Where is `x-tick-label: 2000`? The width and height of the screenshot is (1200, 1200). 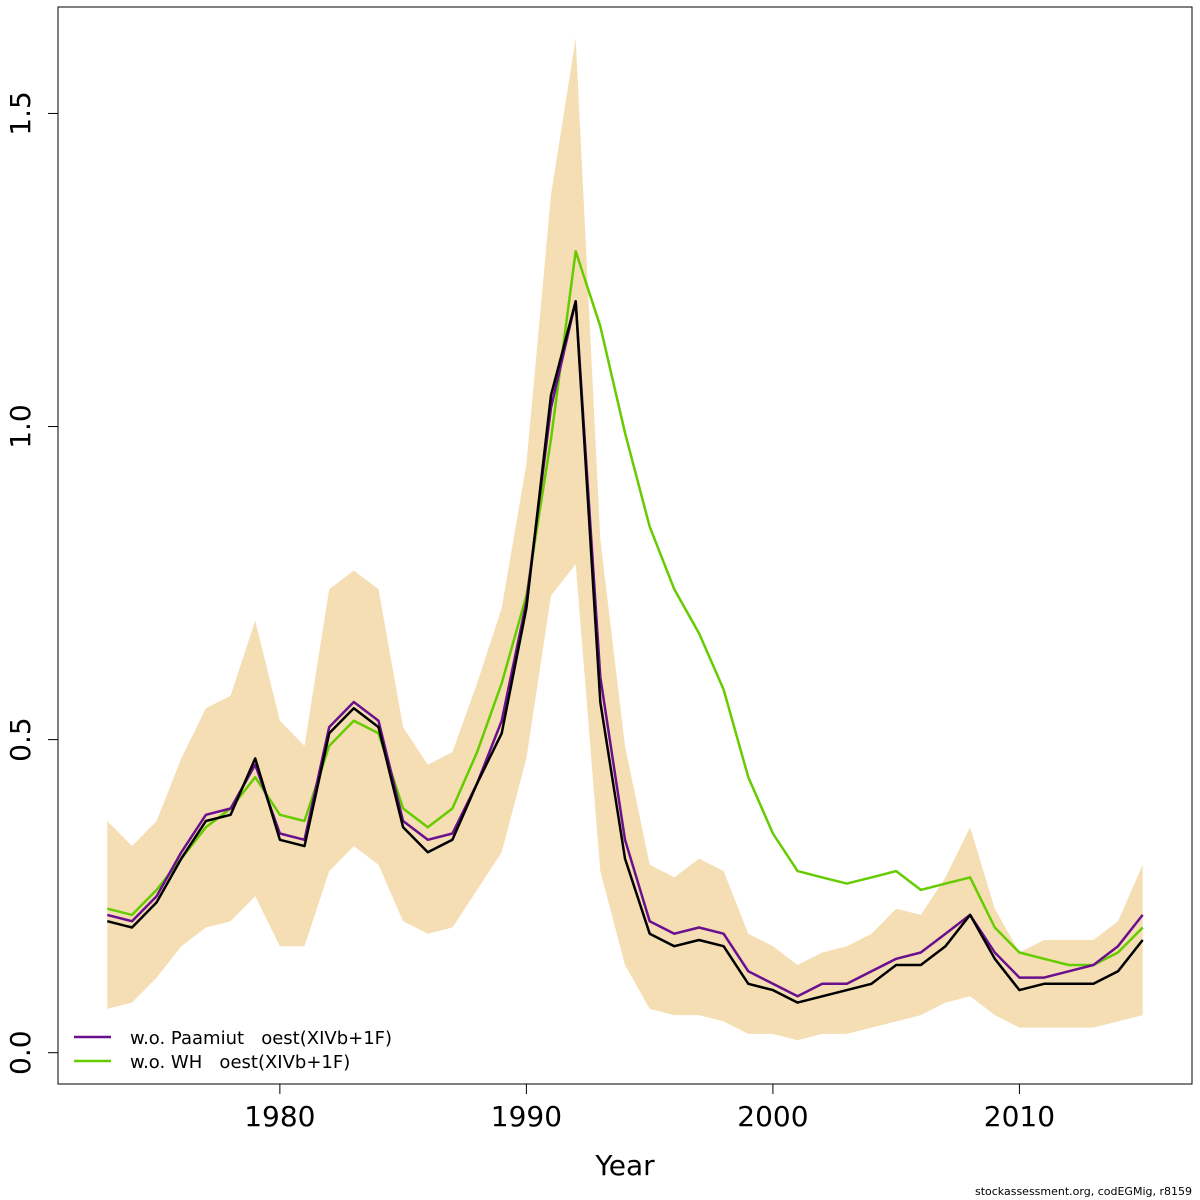
x-tick-label: 2000 is located at coordinates (772, 1116).